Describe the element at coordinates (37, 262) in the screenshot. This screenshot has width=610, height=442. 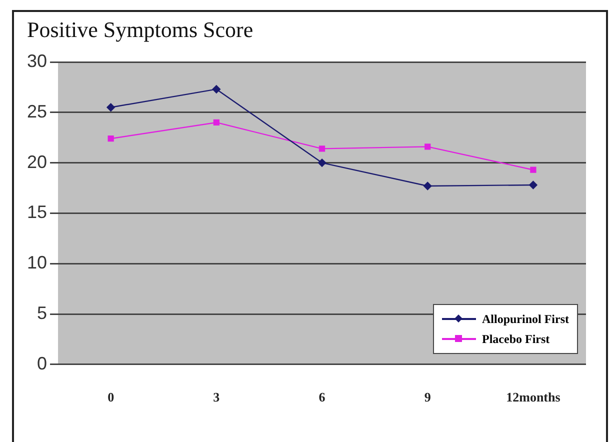
I see `y-tick-label: 10` at that location.